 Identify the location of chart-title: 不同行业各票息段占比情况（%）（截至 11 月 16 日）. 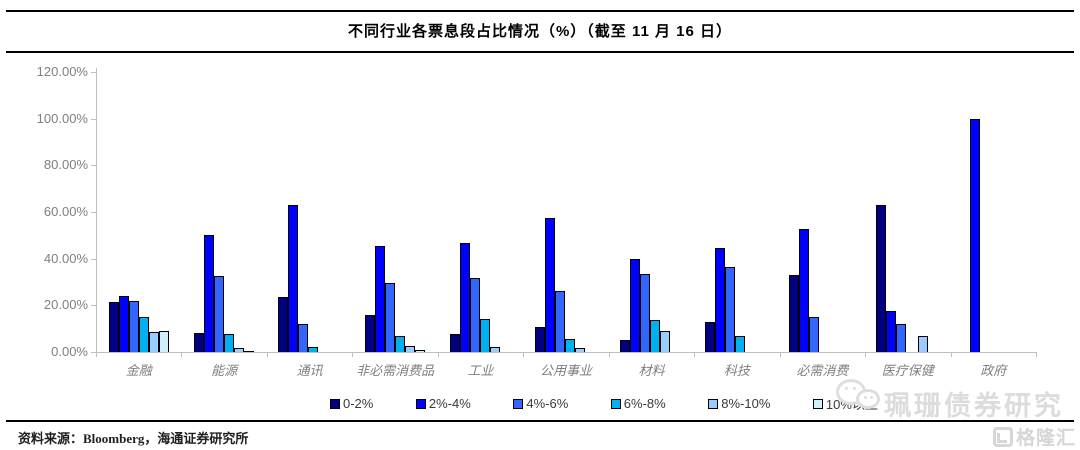
(540, 31).